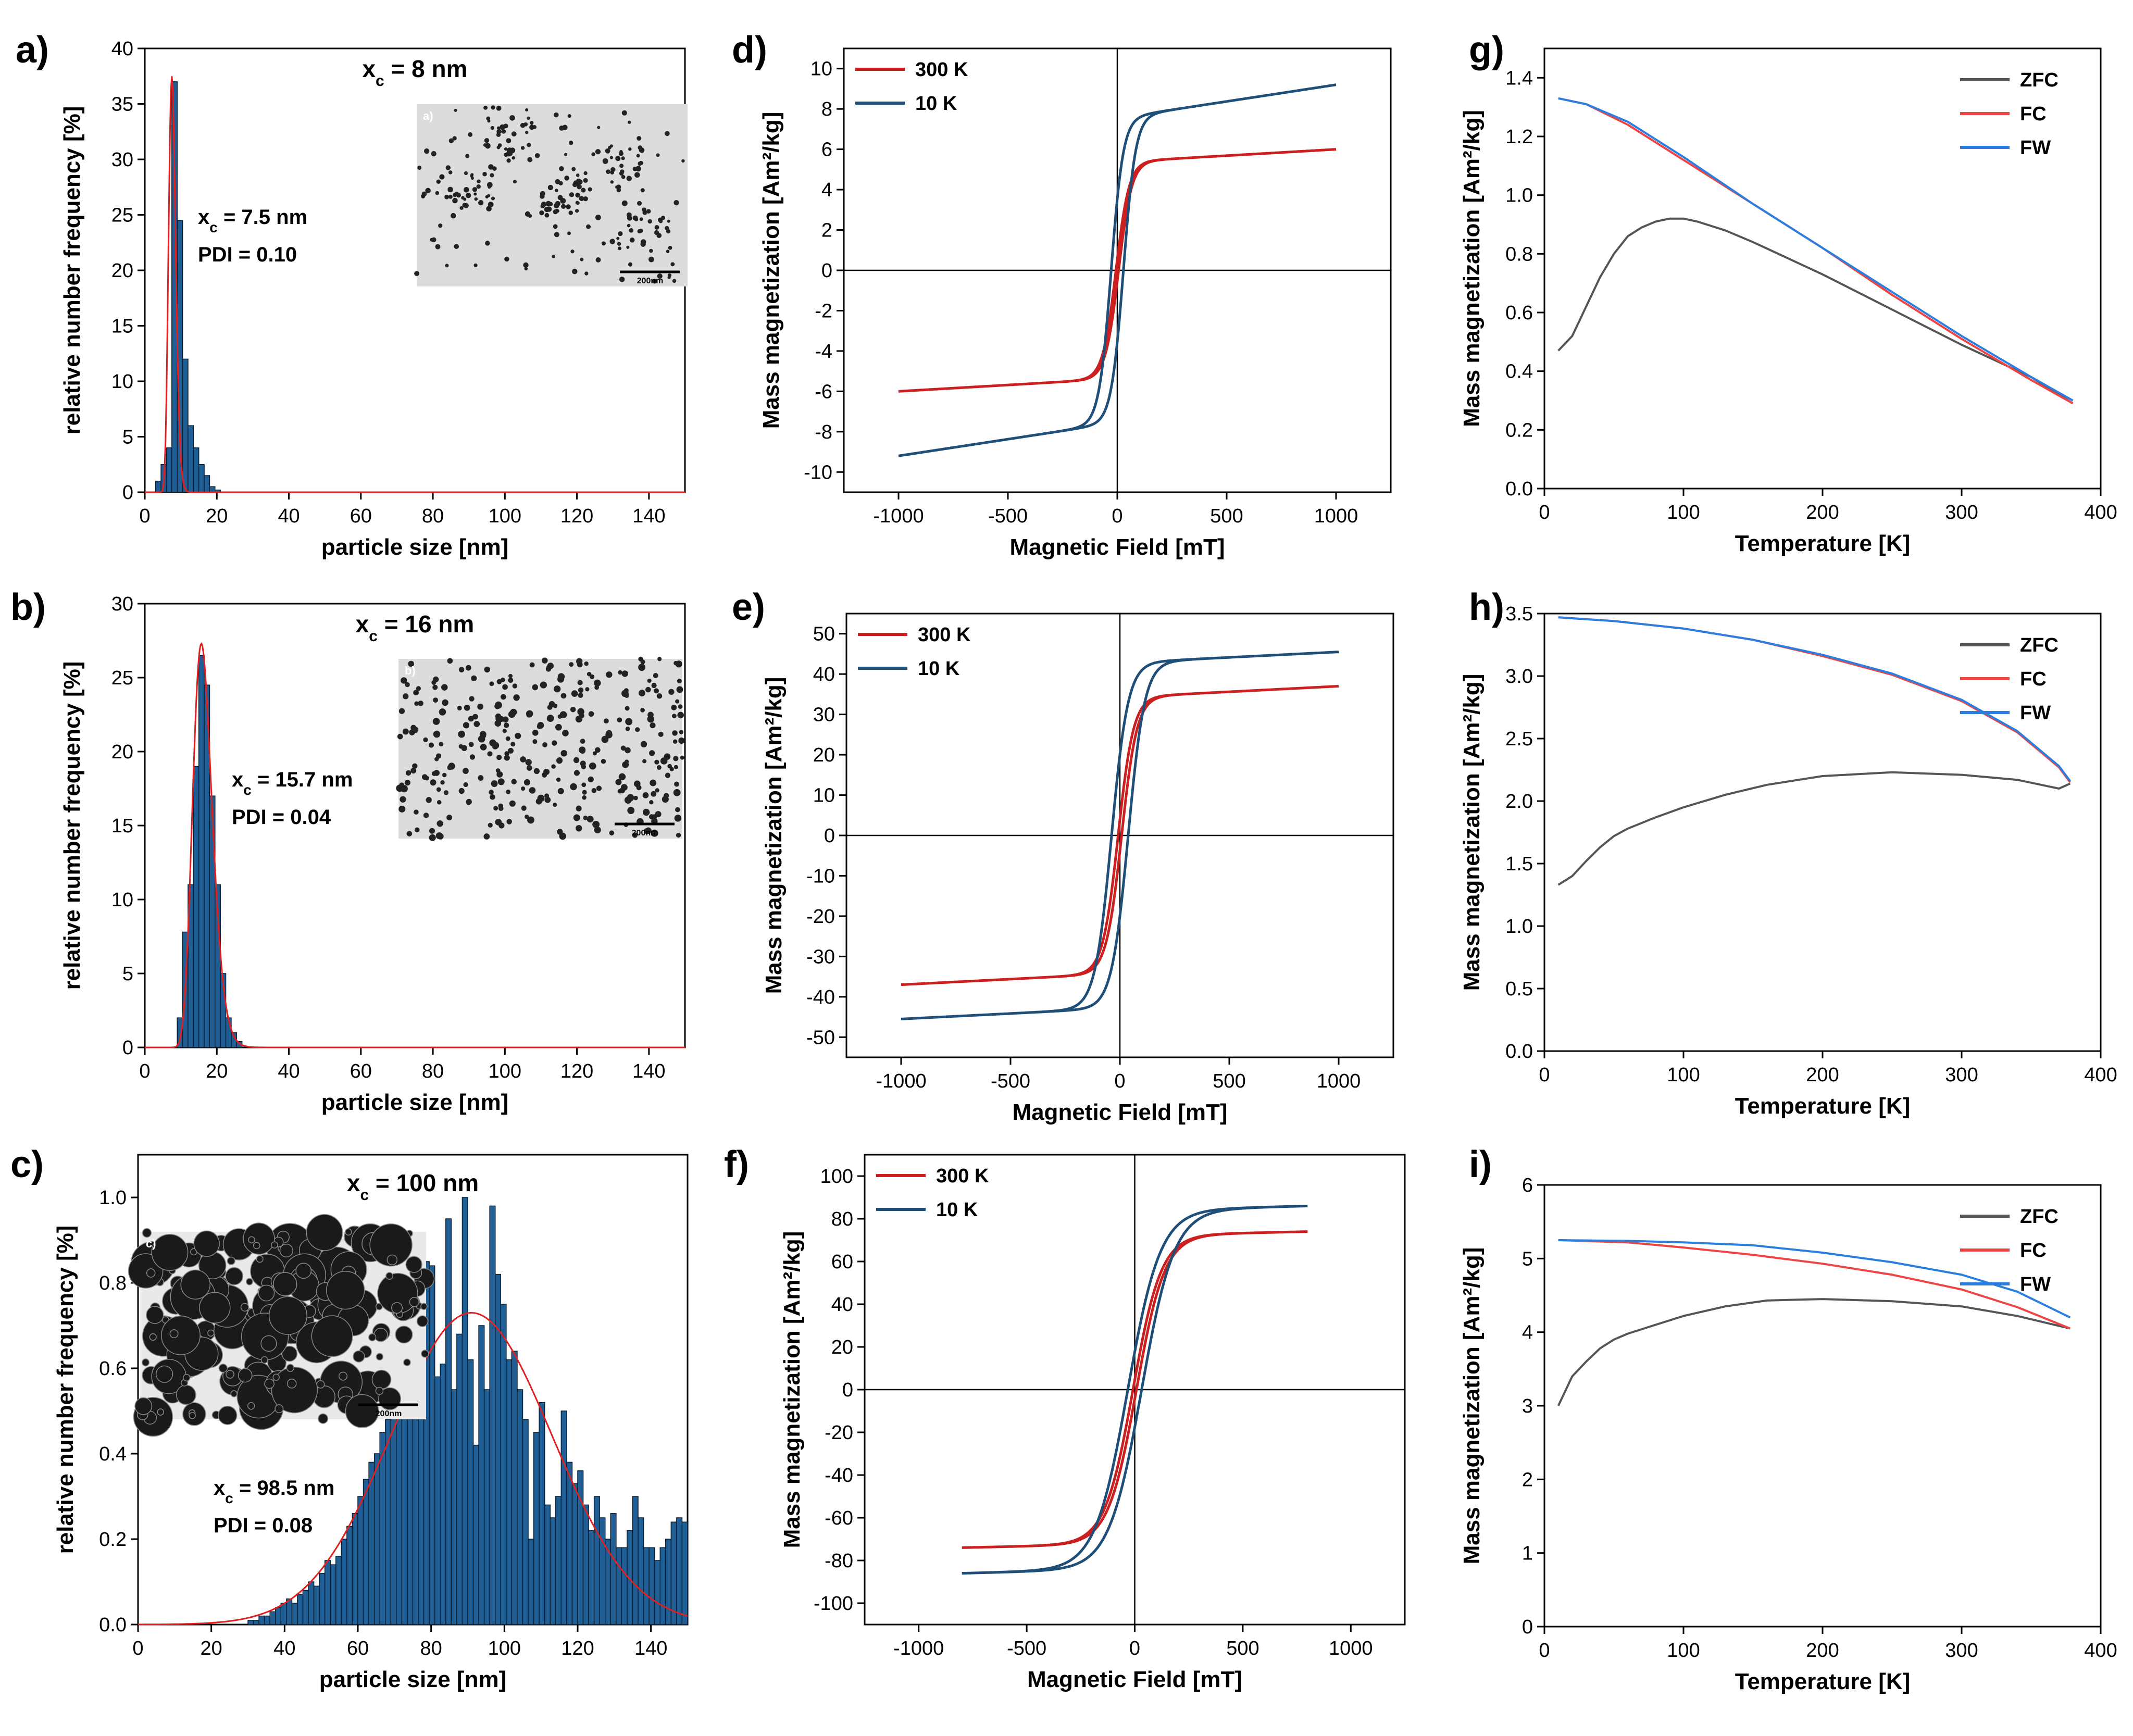 The width and height of the screenshot is (2133, 1736). Describe the element at coordinates (649, 516) in the screenshot. I see `x-tick-label: 140` at that location.